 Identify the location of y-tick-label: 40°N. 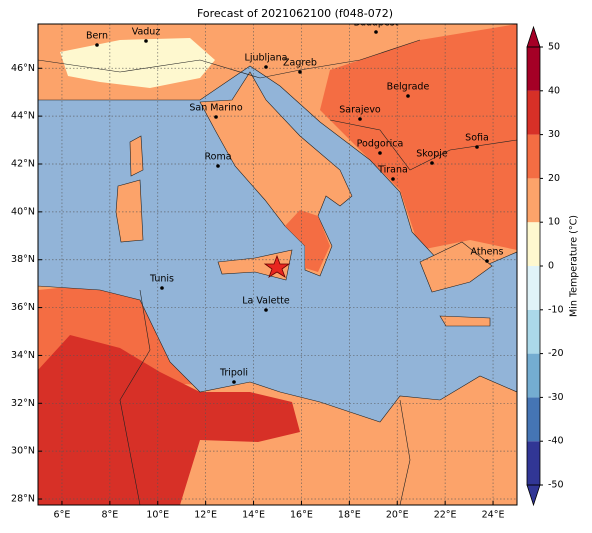
(23, 211).